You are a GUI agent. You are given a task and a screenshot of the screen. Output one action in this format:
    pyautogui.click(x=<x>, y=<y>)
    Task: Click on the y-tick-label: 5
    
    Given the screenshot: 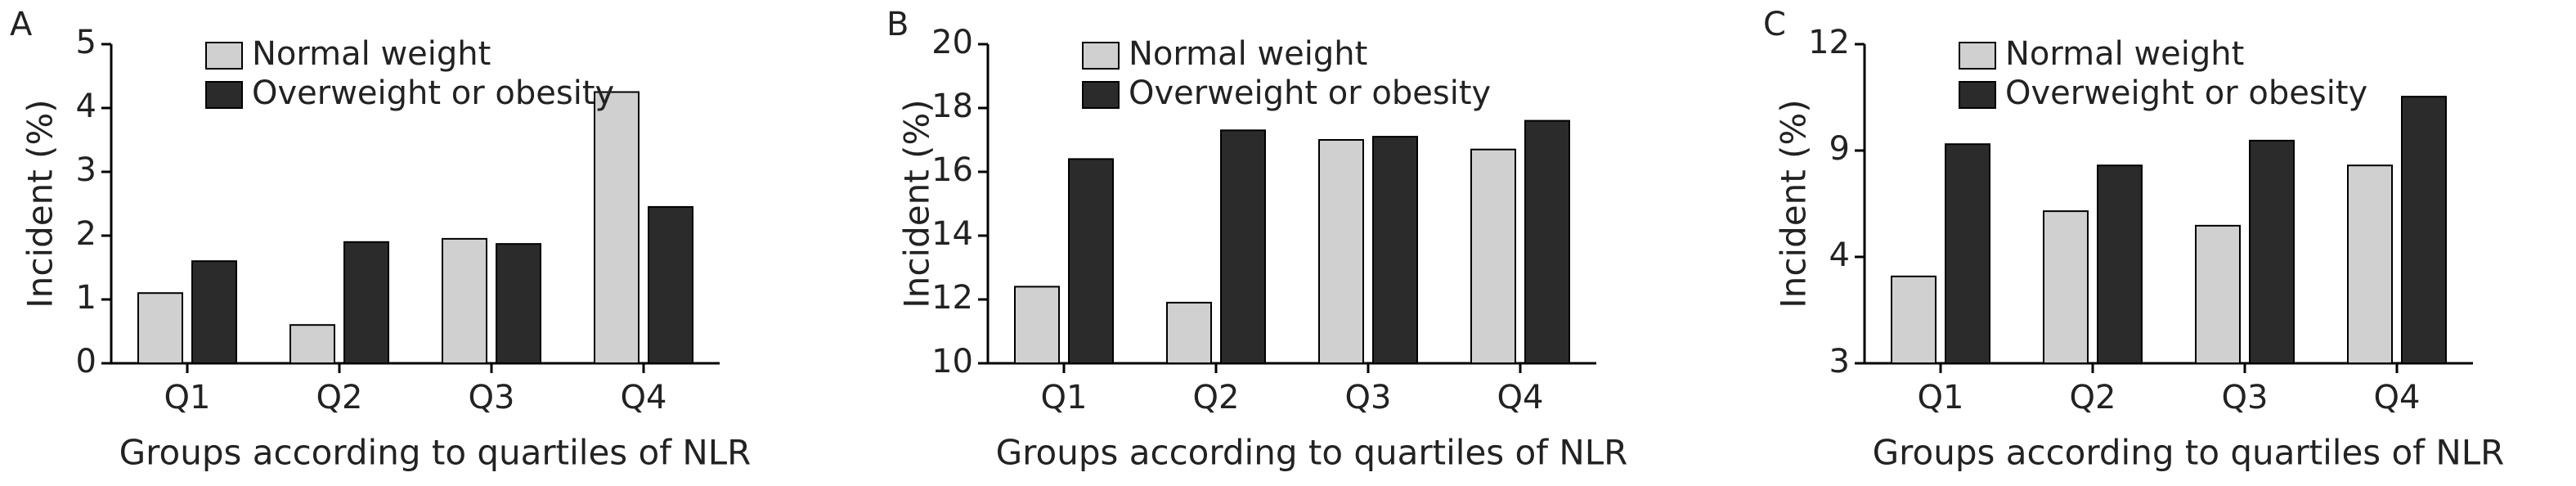 What is the action you would take?
    pyautogui.click(x=86, y=43)
    